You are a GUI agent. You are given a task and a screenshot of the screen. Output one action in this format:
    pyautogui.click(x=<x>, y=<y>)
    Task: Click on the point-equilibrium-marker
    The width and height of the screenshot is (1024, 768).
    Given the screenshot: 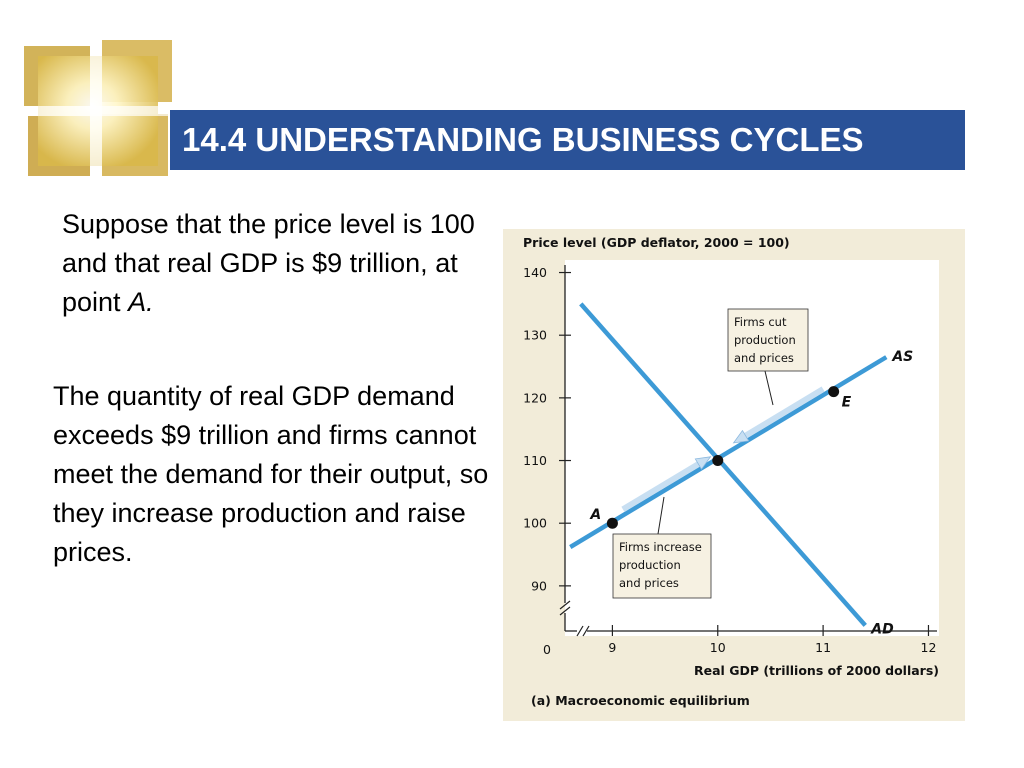 What is the action you would take?
    pyautogui.click(x=718, y=461)
    